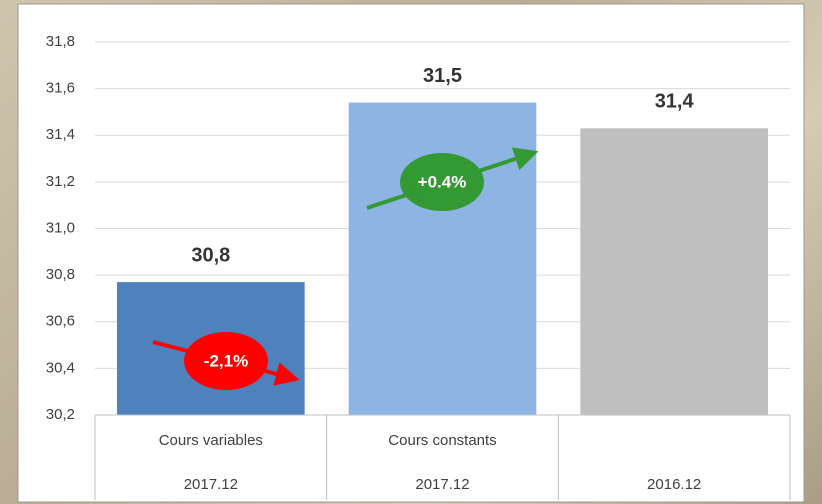 The height and width of the screenshot is (504, 822). Describe the element at coordinates (60, 134) in the screenshot. I see `y-tick-label: 31,4` at that location.